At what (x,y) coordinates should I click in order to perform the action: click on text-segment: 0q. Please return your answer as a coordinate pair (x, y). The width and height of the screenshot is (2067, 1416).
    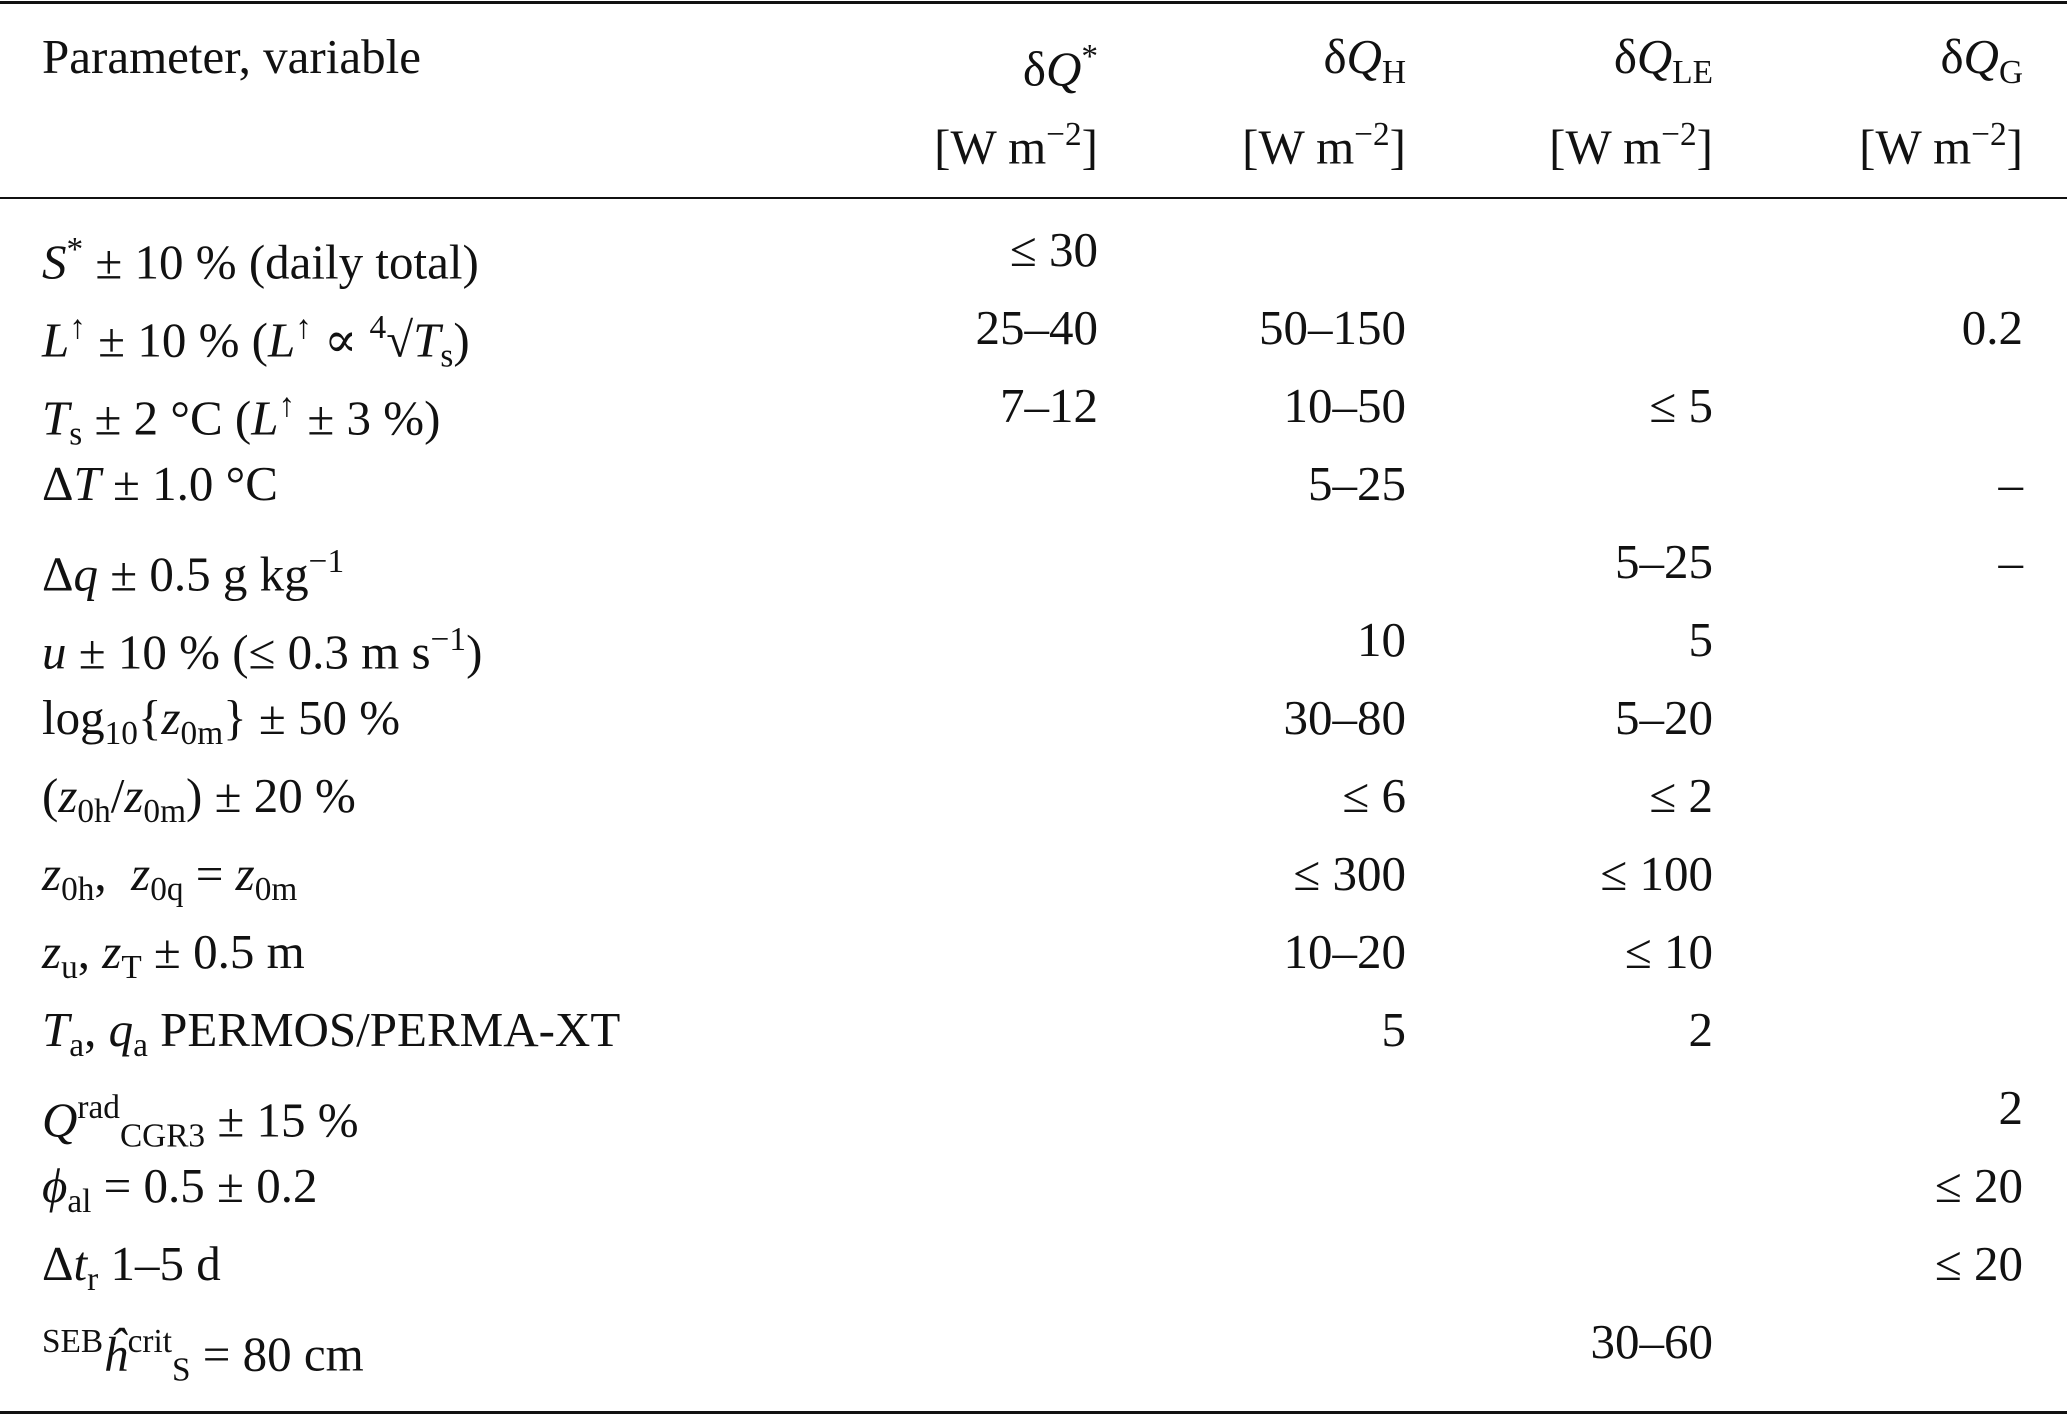
    Looking at the image, I should click on (167, 889).